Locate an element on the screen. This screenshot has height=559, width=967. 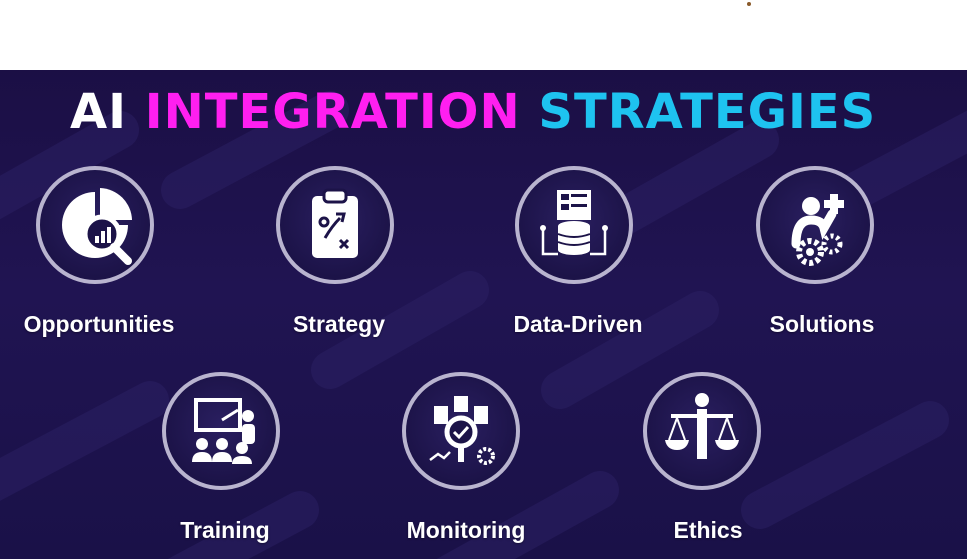
data-driven-circle is located at coordinates (574, 225).